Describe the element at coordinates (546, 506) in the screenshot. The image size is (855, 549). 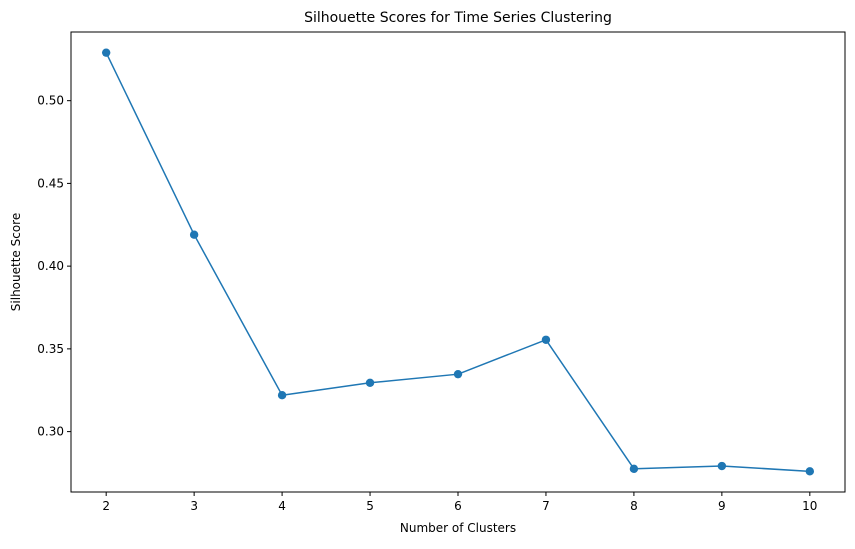
I see `x-tick-label: 7` at that location.